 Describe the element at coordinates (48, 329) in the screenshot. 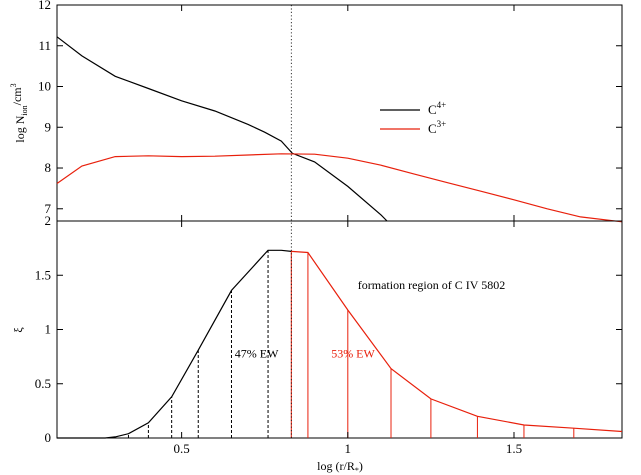

I see `bottom-y-tick-label: 1` at that location.